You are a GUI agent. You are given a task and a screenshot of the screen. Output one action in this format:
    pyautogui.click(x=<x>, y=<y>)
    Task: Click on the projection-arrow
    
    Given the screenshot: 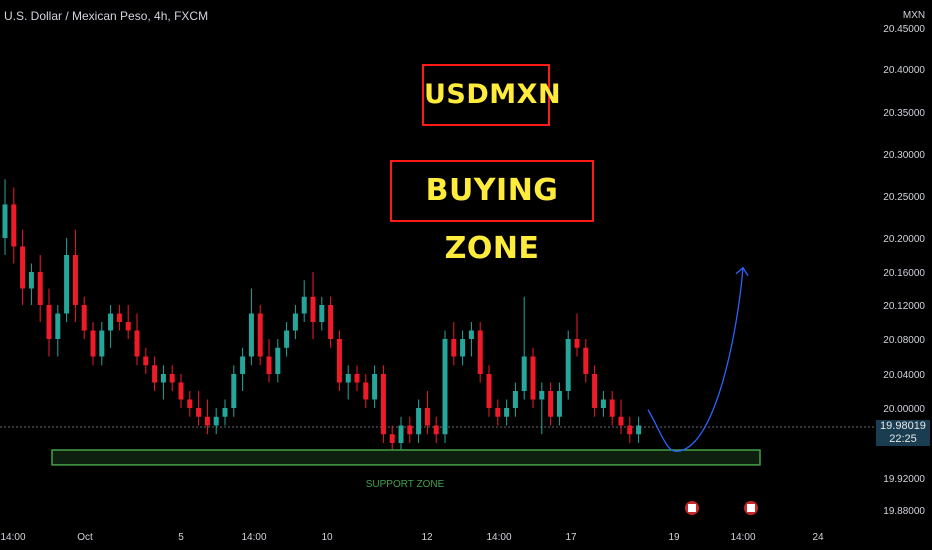 What is the action you would take?
    pyautogui.click(x=695, y=360)
    